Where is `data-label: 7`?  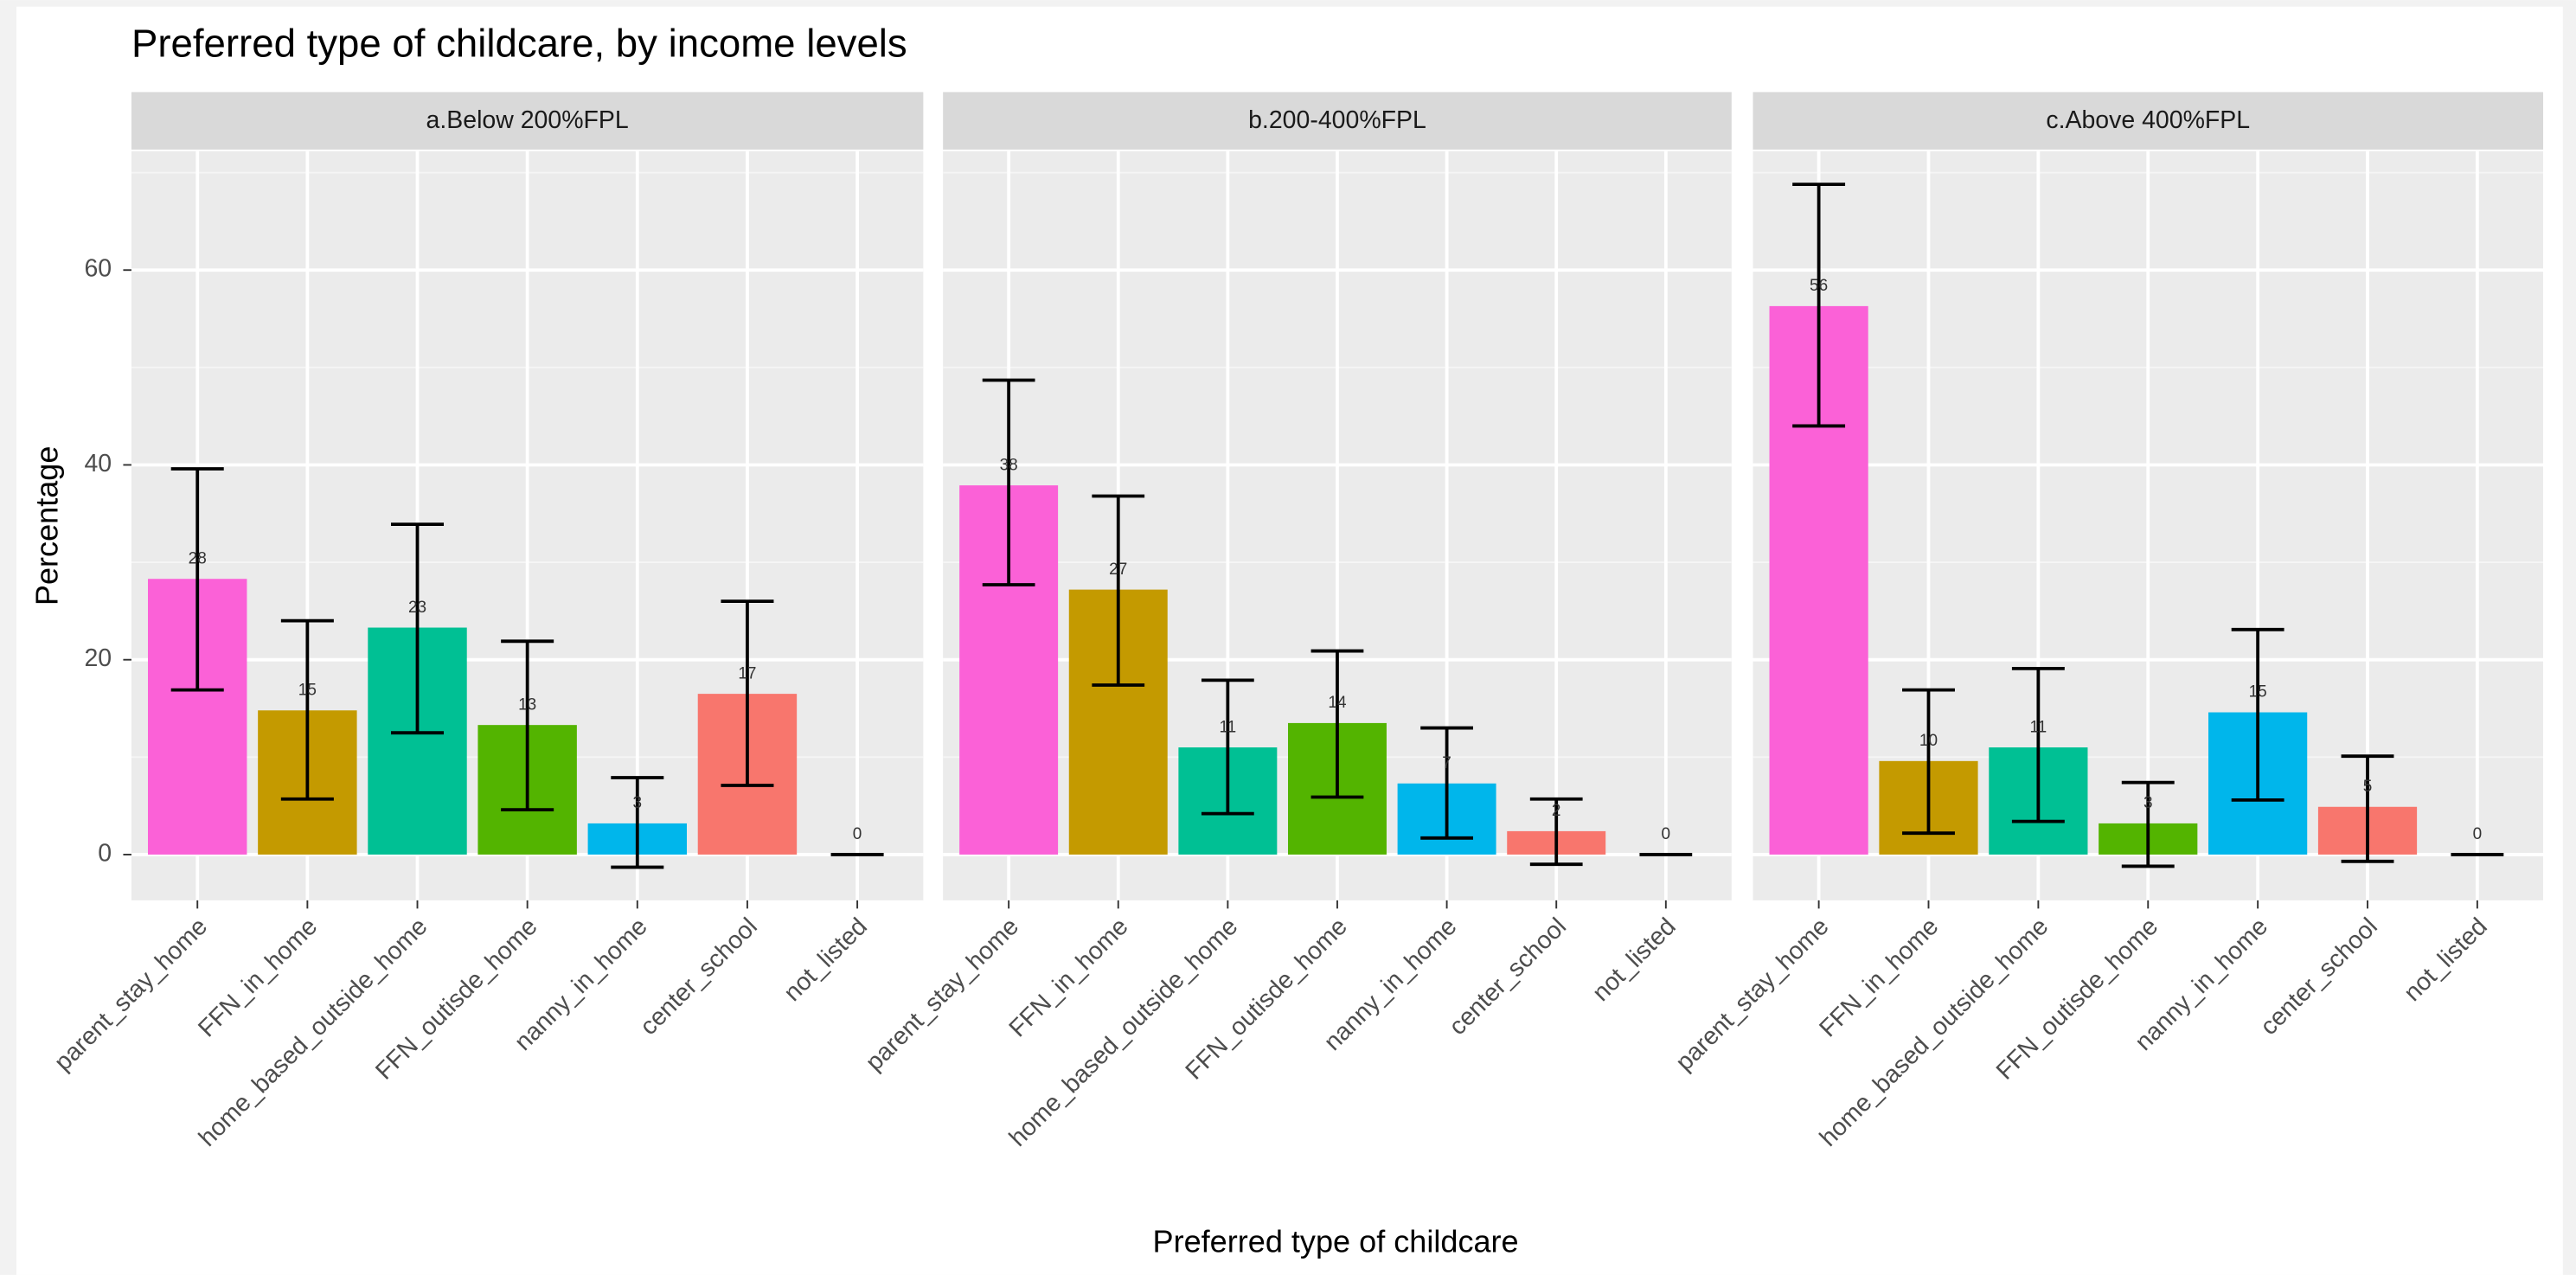
data-label: 7 is located at coordinates (1446, 763).